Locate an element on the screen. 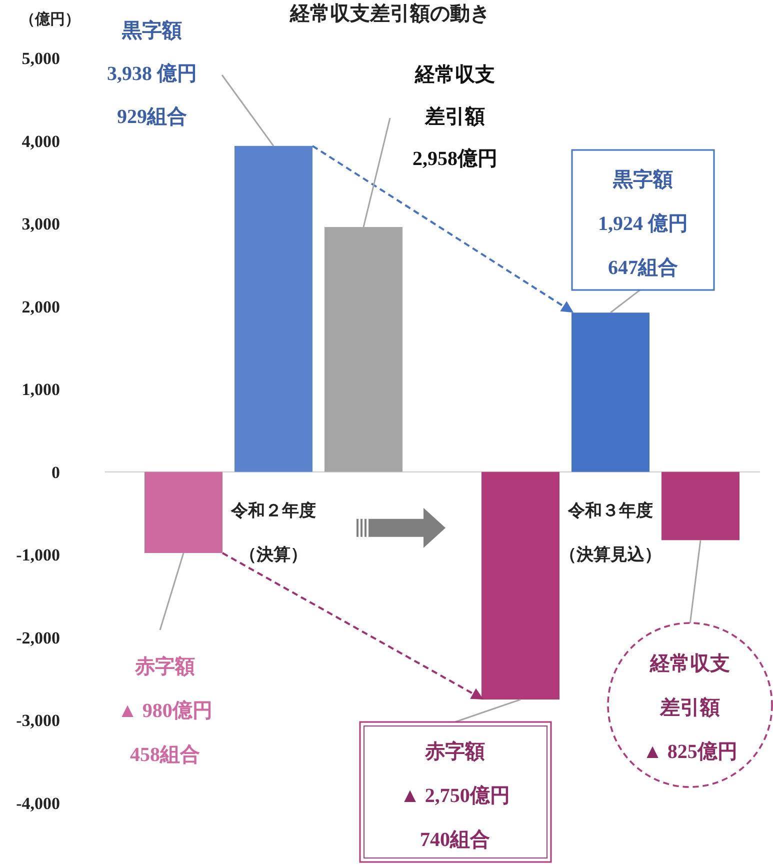 The width and height of the screenshot is (773, 866). y-tick-label: 1,000 is located at coordinates (41, 390).